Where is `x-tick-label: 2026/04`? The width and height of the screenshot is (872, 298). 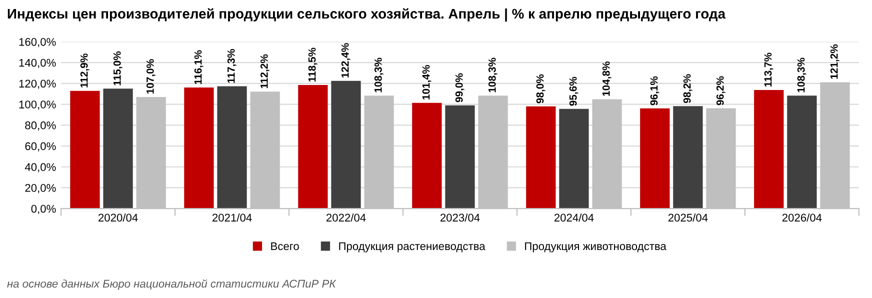 x-tick-label: 2026/04 is located at coordinates (802, 217).